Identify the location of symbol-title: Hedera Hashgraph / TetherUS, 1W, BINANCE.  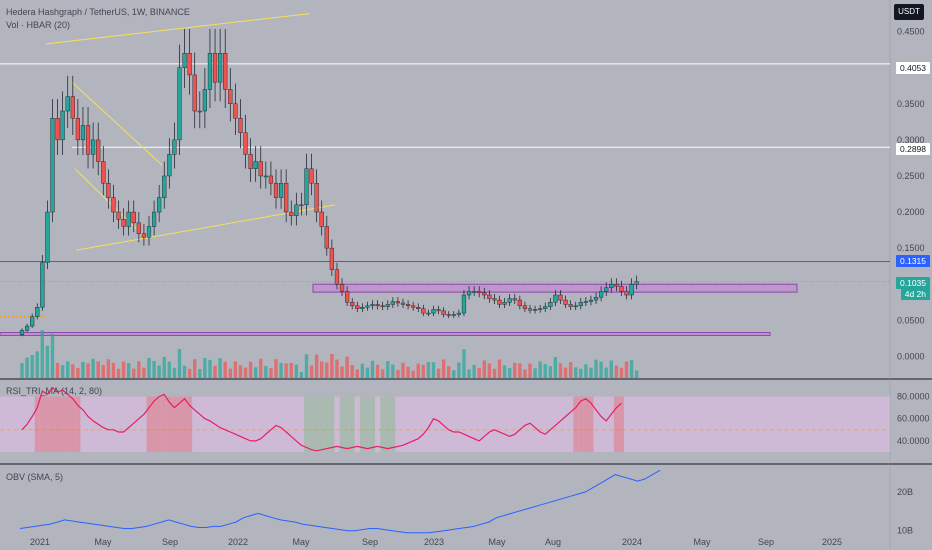
(98, 12).